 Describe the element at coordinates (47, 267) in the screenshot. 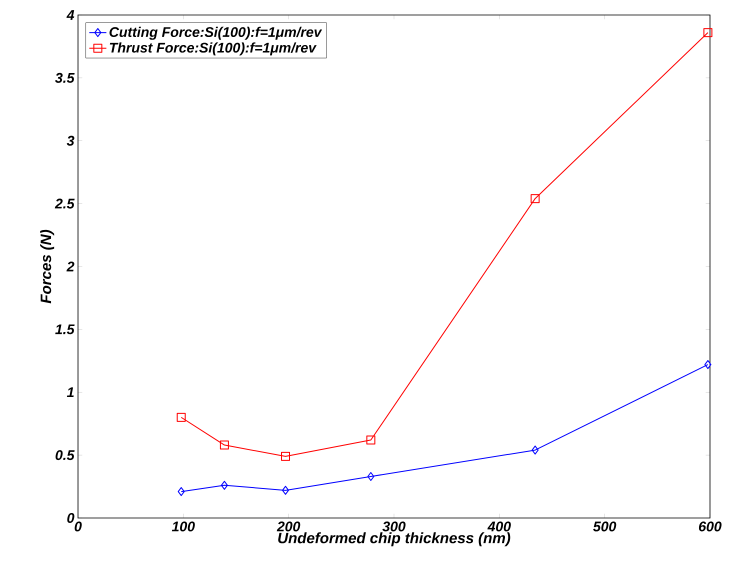

I see `y-axis-title: Forces (N)` at that location.